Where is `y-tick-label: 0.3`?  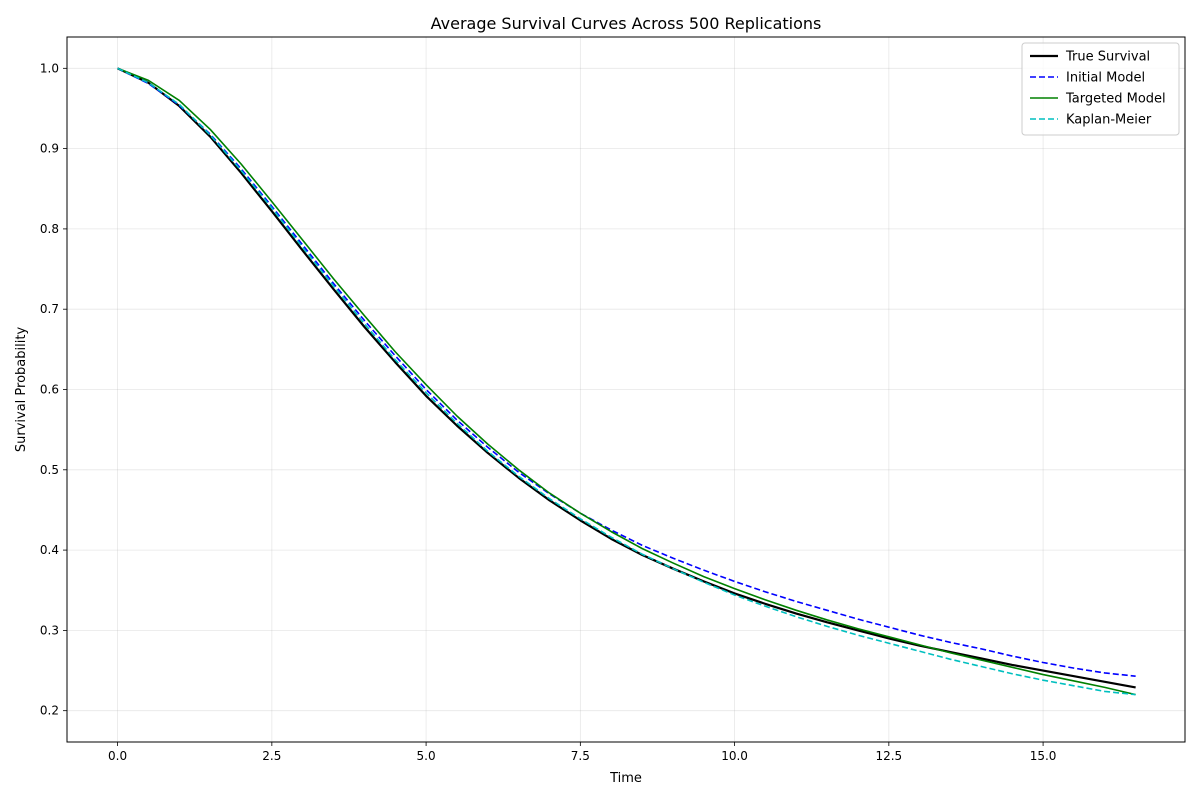
y-tick-label: 0.3 is located at coordinates (49, 630).